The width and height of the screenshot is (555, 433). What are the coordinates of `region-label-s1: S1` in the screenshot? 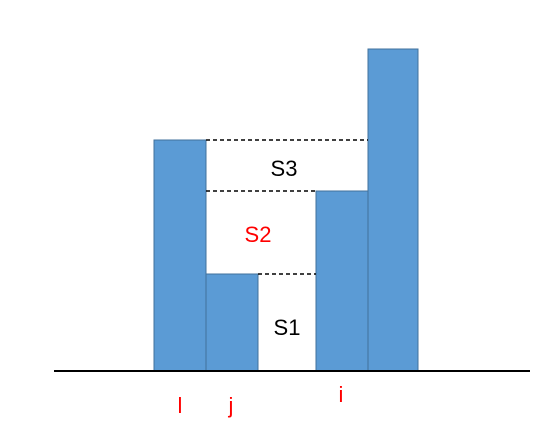 It's located at (287, 327).